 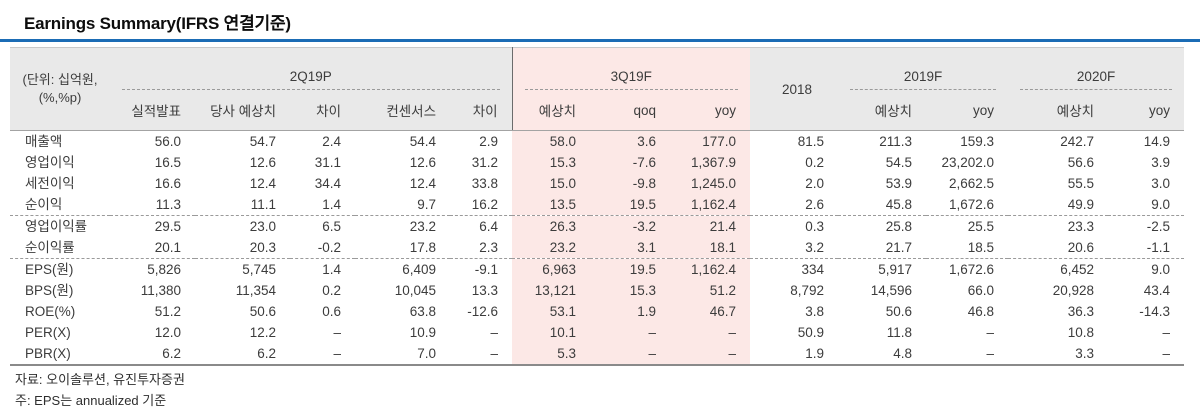 I want to click on cell: 8,792, so click(x=807, y=290).